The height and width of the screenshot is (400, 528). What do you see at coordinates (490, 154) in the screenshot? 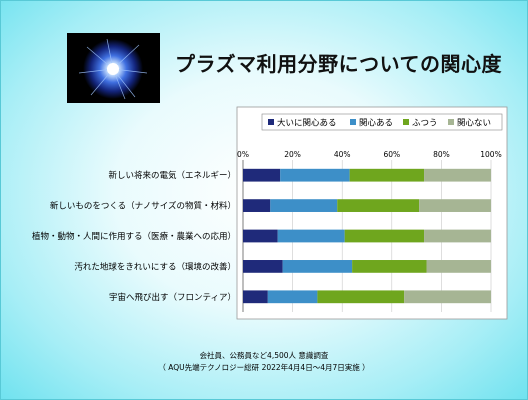
I see `x-tick-label: 100%` at bounding box center [490, 154].